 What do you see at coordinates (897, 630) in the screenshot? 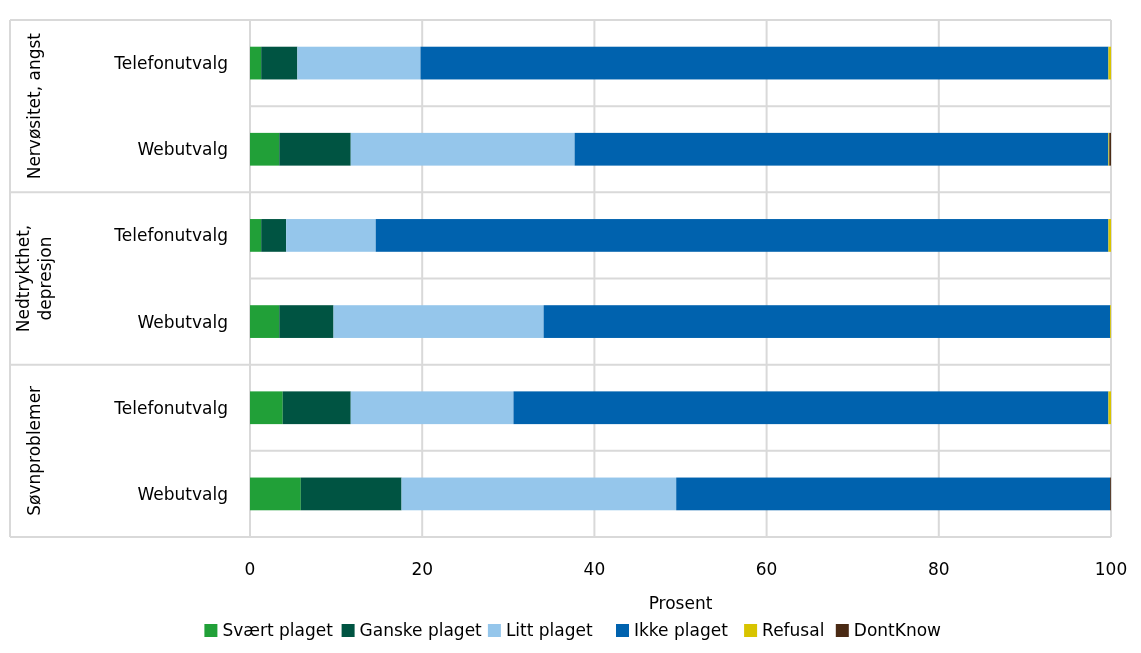
I see `legend-label: DontKnow` at bounding box center [897, 630].